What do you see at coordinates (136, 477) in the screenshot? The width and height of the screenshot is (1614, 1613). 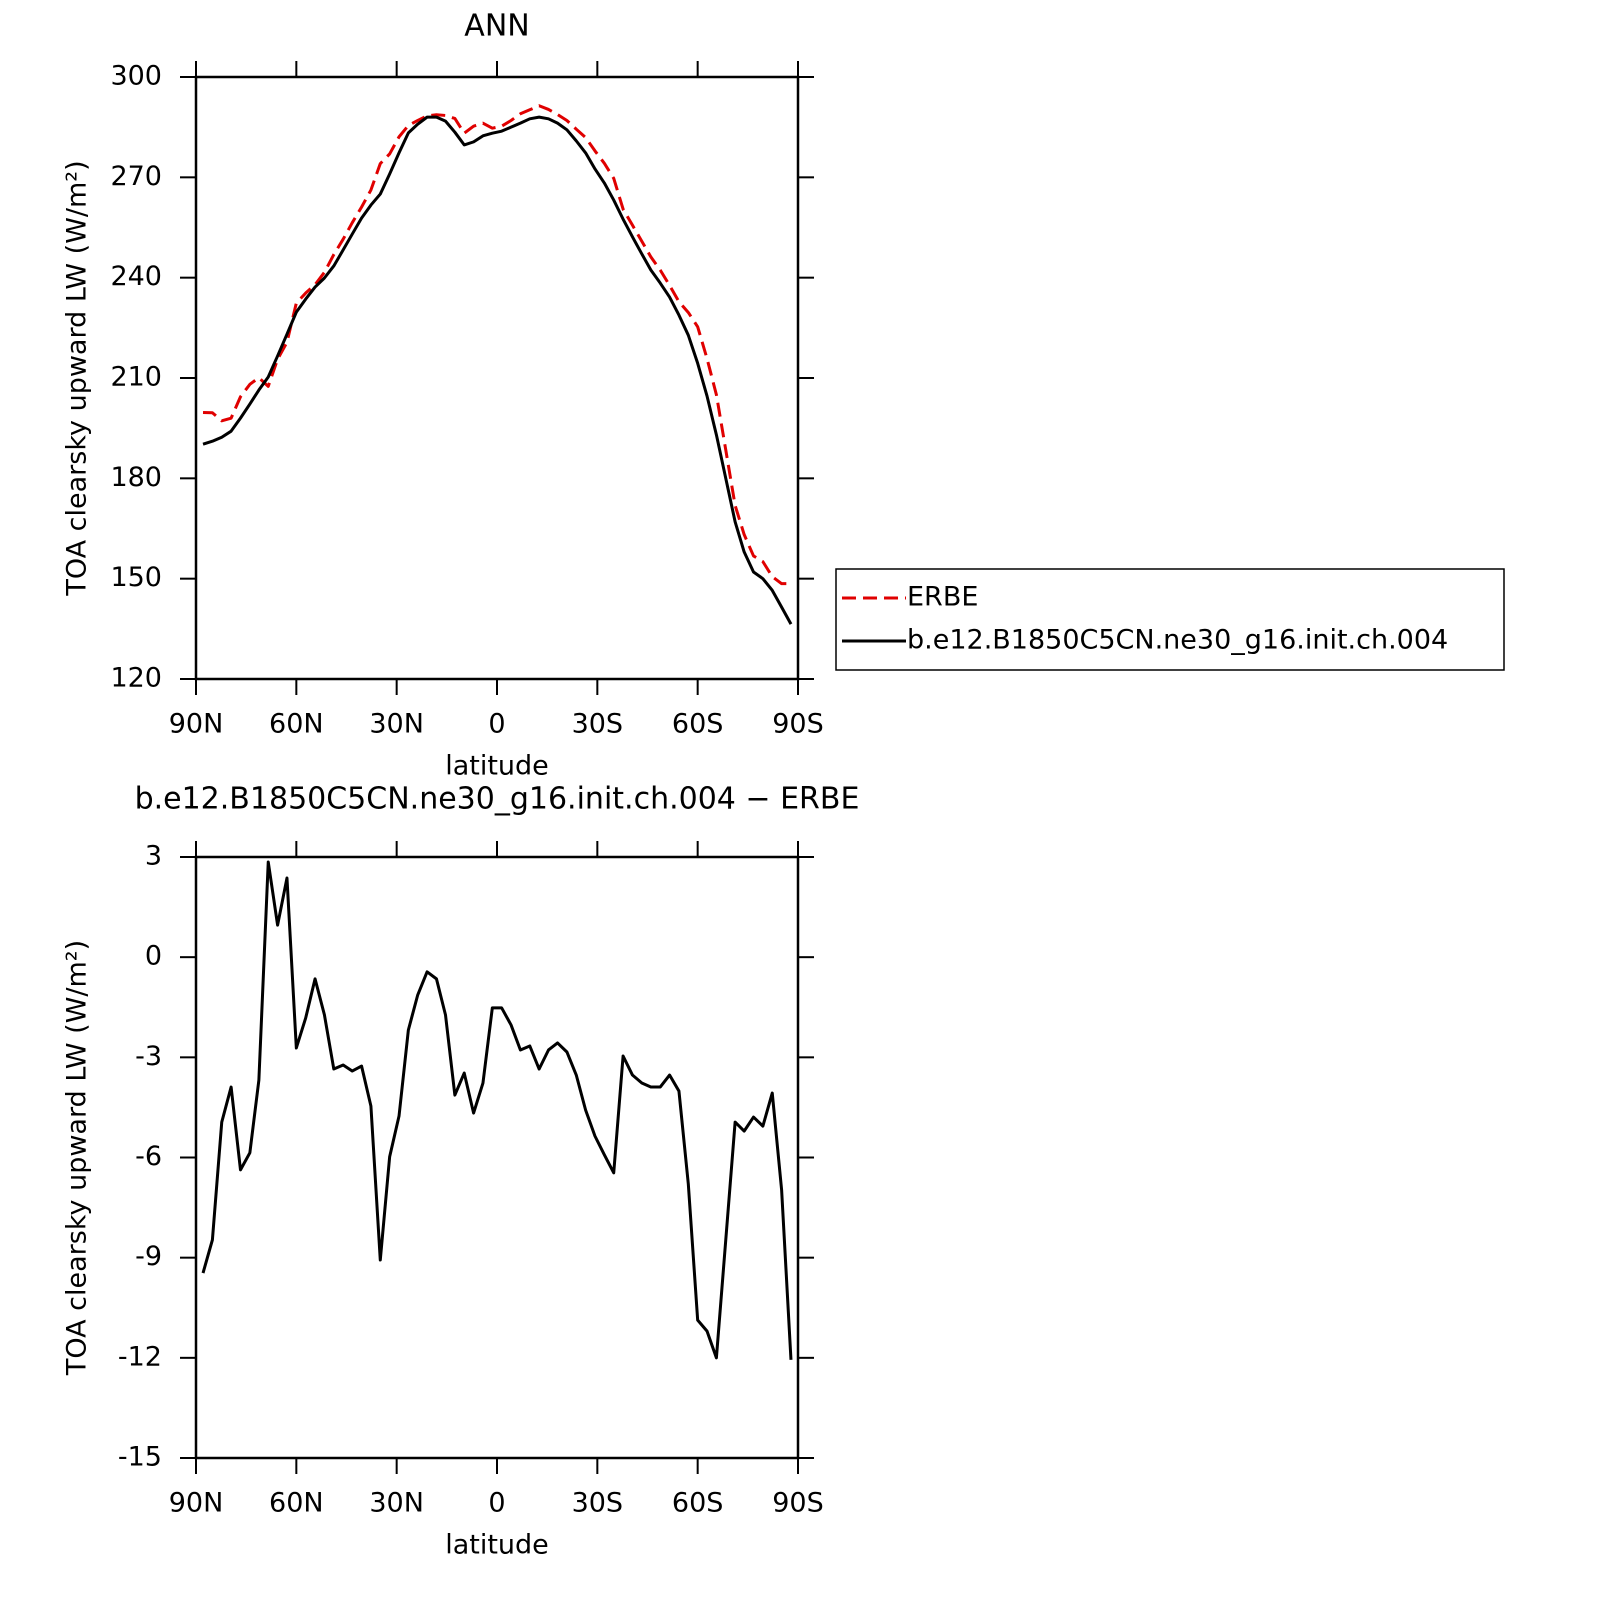 I see `y-tick-label: 180` at bounding box center [136, 477].